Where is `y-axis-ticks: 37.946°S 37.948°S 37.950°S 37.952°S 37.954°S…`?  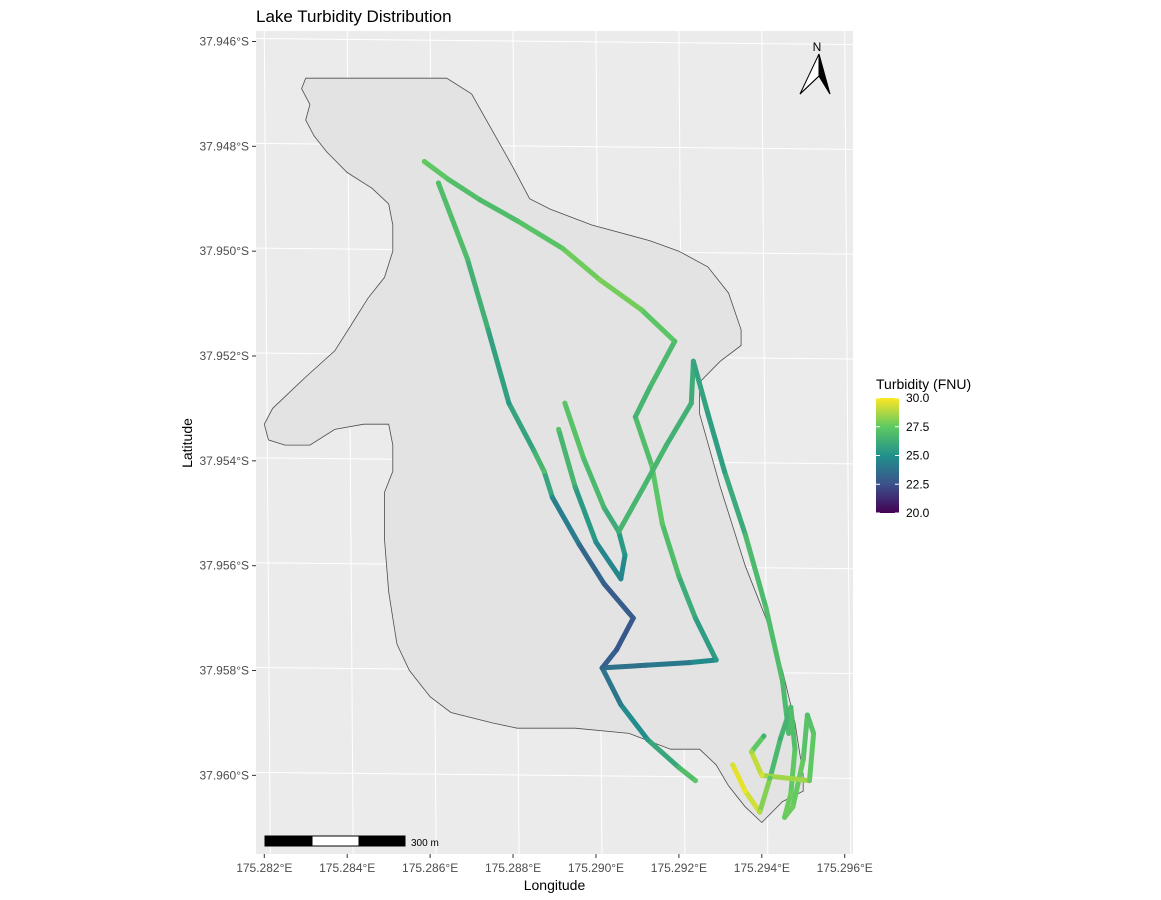
y-axis-ticks: 37.946°S 37.948°S 37.950°S 37.952°S 37.954°S… is located at coordinates (227, 408).